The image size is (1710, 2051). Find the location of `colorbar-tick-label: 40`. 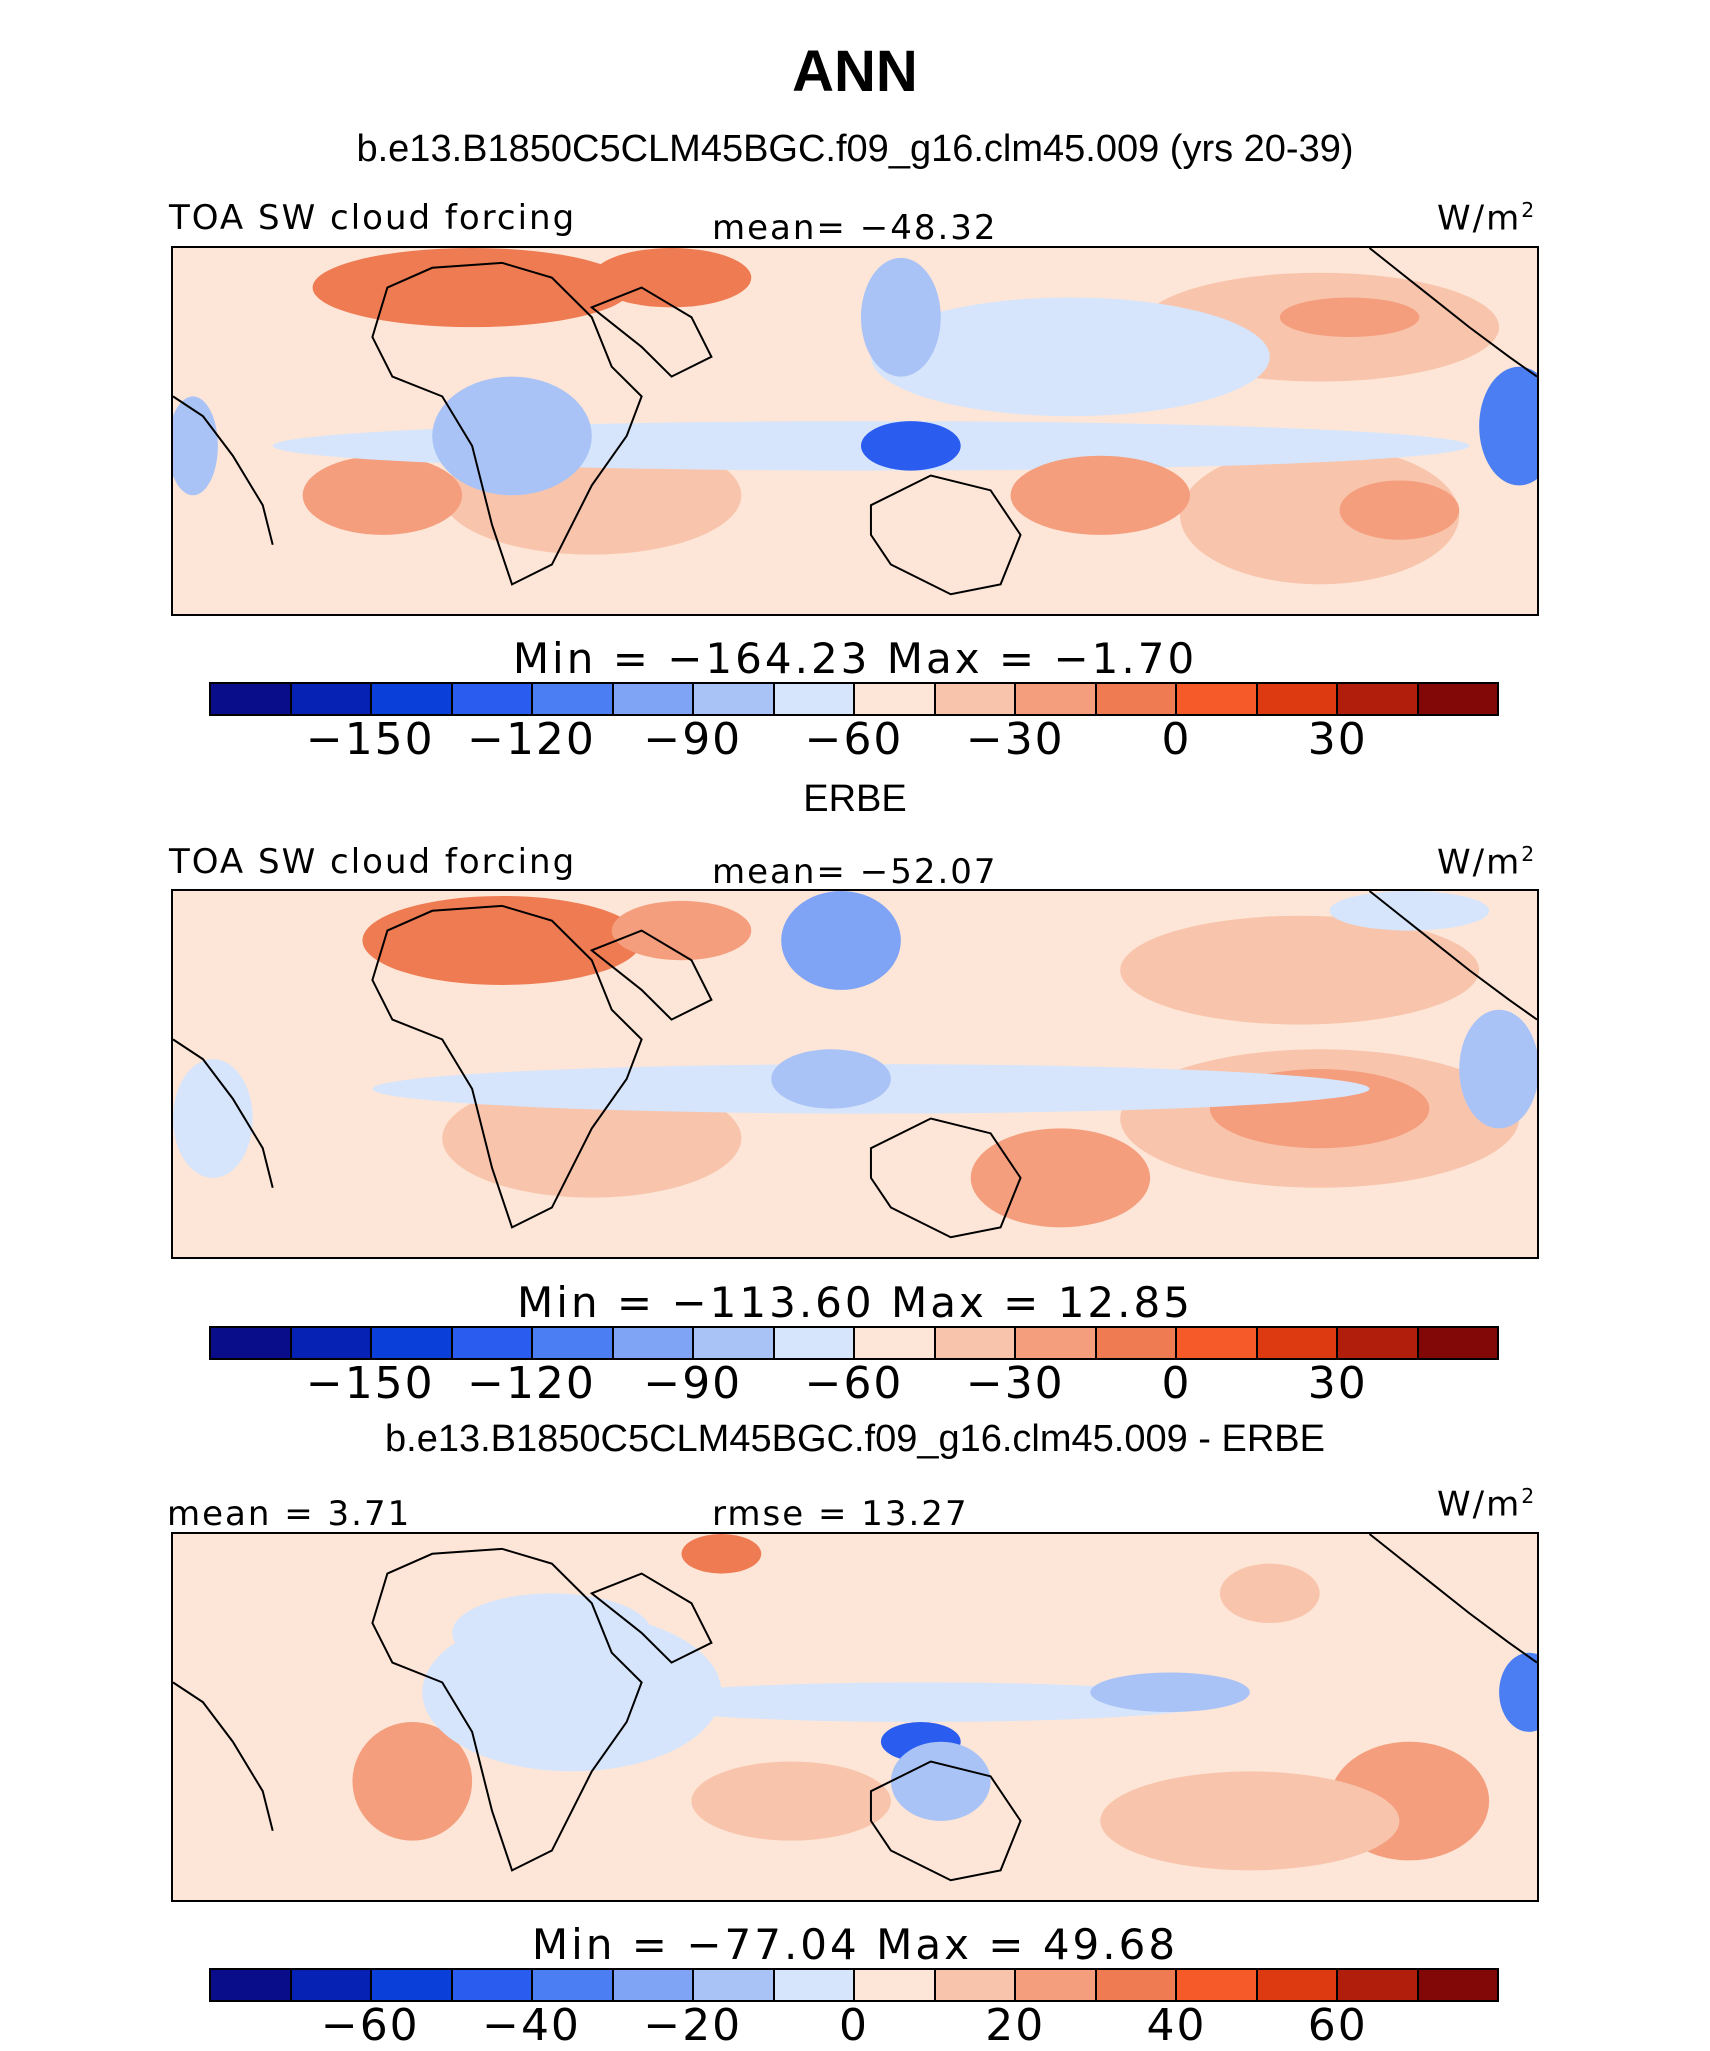

colorbar-tick-label: 40 is located at coordinates (1176, 2025).